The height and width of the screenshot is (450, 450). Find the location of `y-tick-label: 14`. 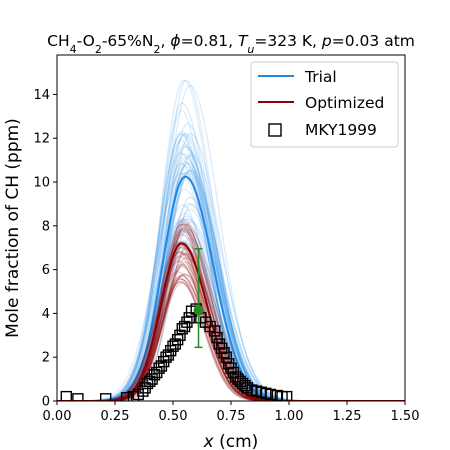

y-tick-label: 14 is located at coordinates (41, 95).